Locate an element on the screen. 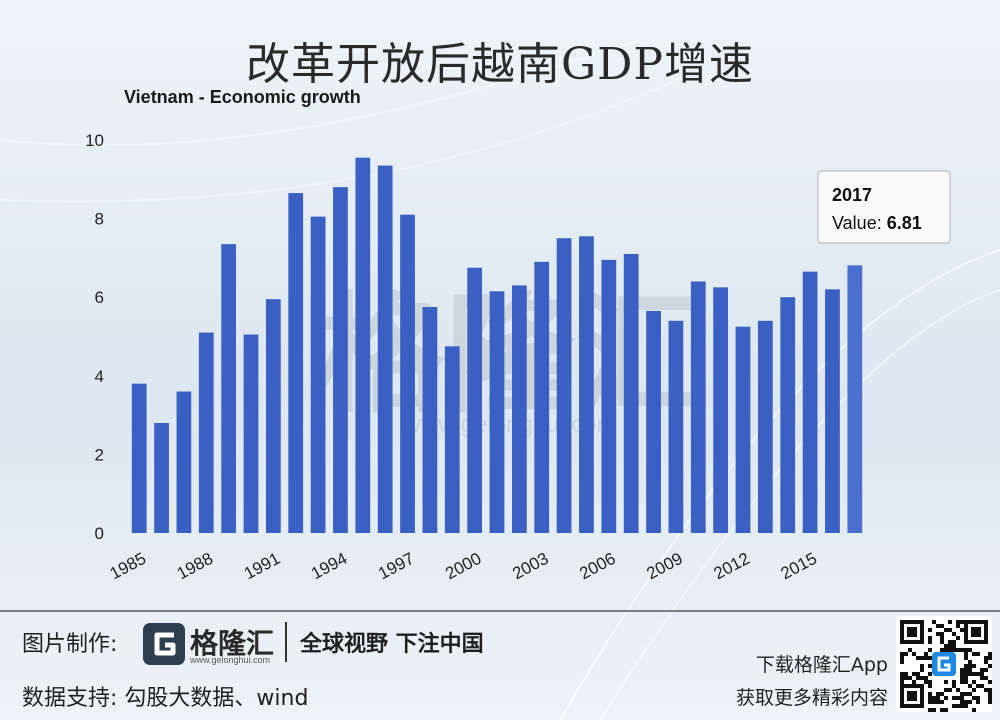  y-tick-label: 6 is located at coordinates (99, 297).